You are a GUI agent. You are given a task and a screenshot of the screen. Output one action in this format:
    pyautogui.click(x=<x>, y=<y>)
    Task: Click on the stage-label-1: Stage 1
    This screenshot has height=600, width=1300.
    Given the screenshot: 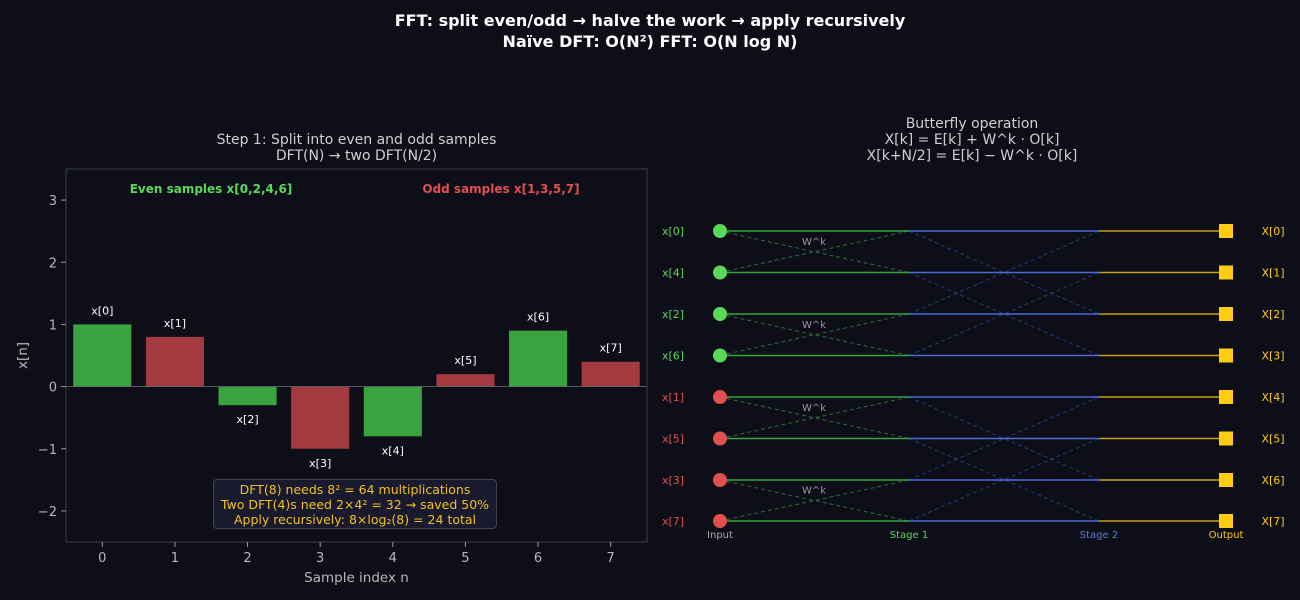 What is the action you would take?
    pyautogui.click(x=909, y=535)
    